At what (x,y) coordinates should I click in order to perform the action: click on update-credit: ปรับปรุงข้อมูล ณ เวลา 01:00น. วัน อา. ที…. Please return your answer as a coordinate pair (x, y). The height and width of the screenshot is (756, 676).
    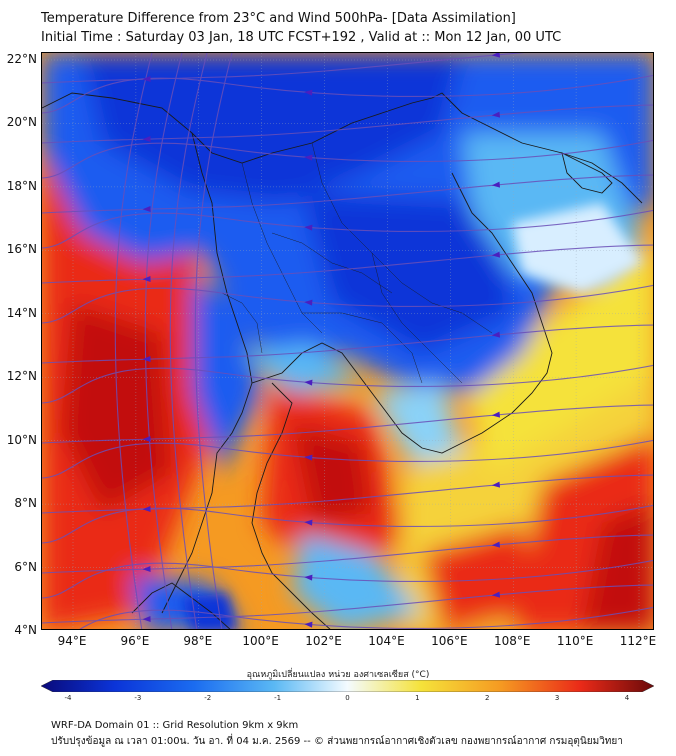
    Looking at the image, I should click on (337, 741).